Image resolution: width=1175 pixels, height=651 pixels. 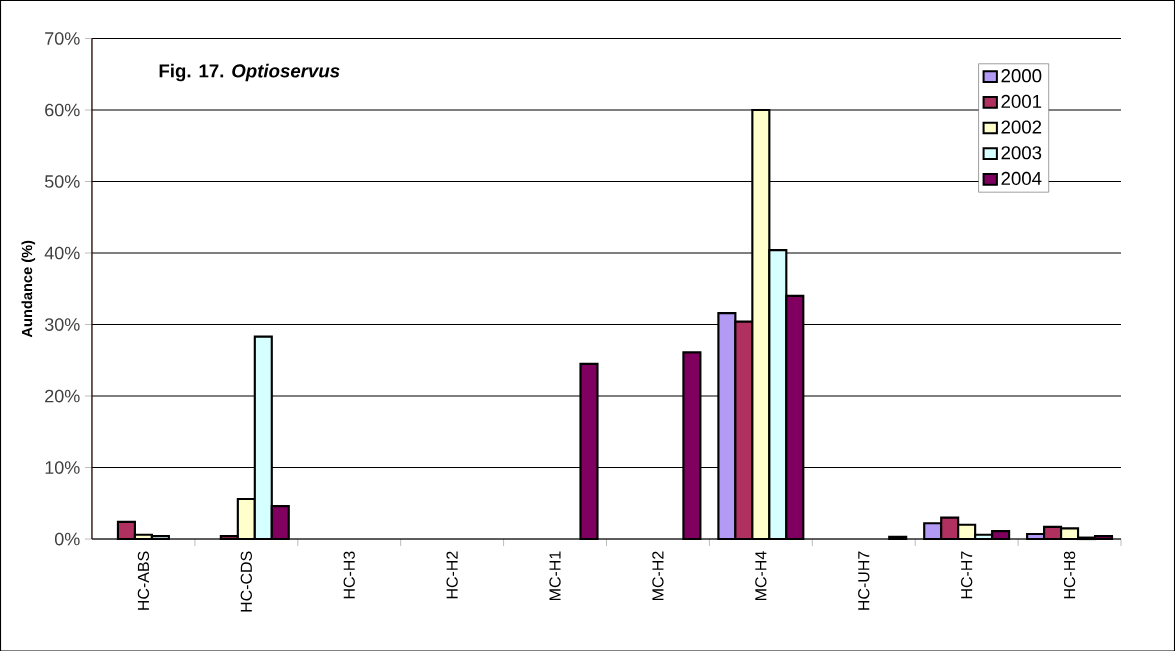 What do you see at coordinates (1021, 152) in the screenshot?
I see `legend-label: 2003` at bounding box center [1021, 152].